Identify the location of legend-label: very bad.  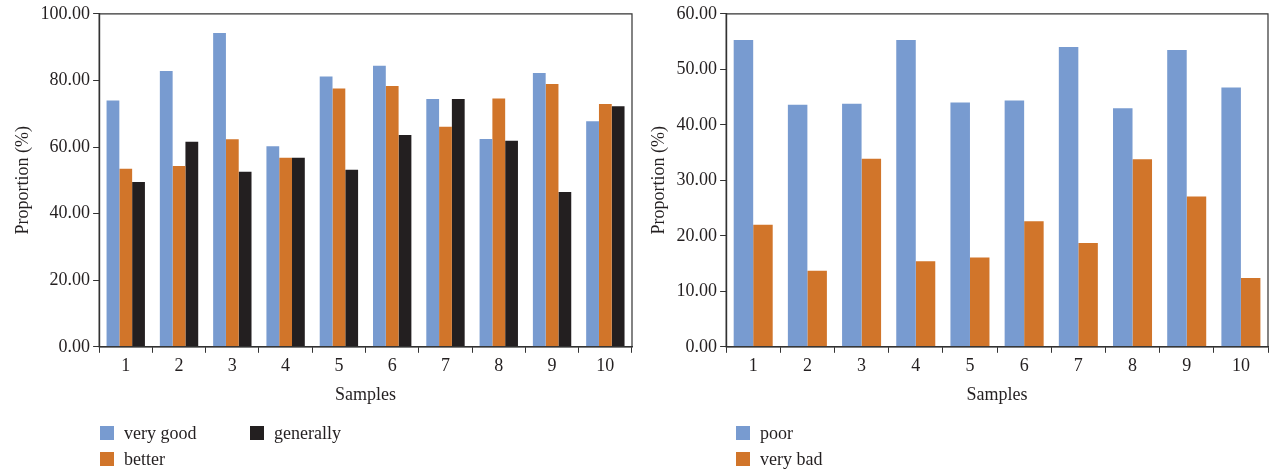
(791, 459).